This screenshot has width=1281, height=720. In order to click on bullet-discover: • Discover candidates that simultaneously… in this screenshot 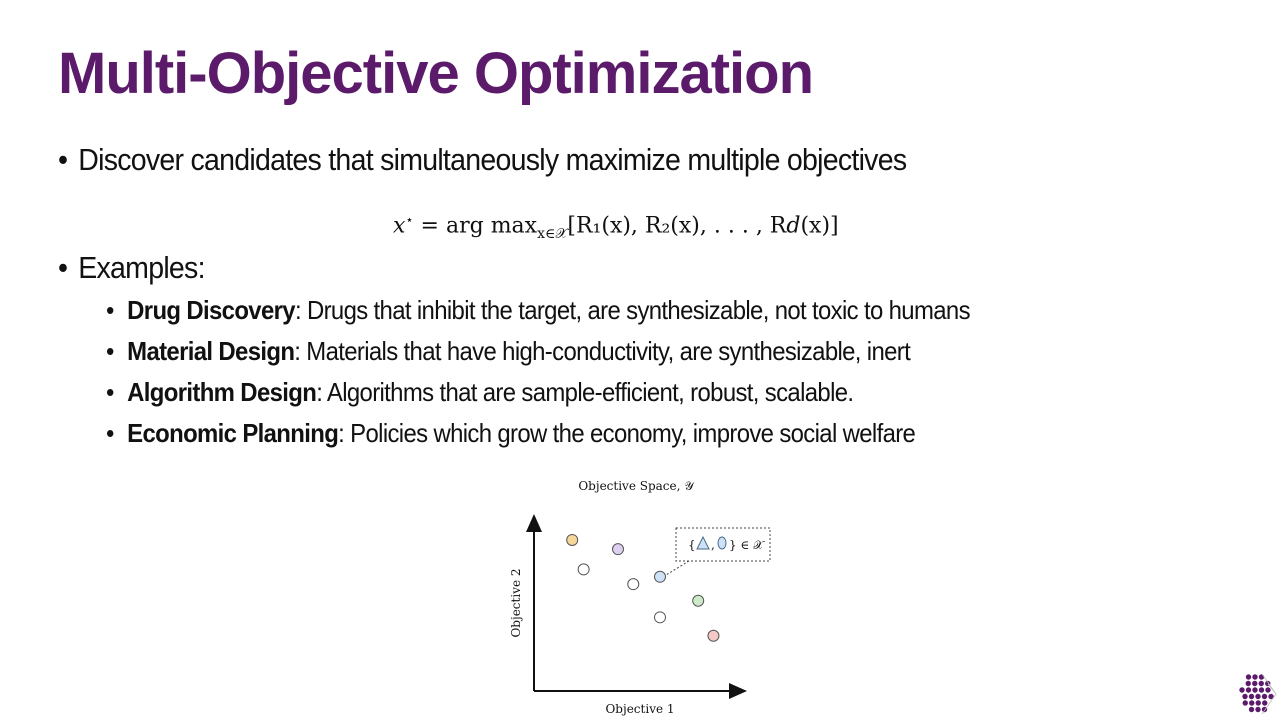, I will do `click(482, 160)`.